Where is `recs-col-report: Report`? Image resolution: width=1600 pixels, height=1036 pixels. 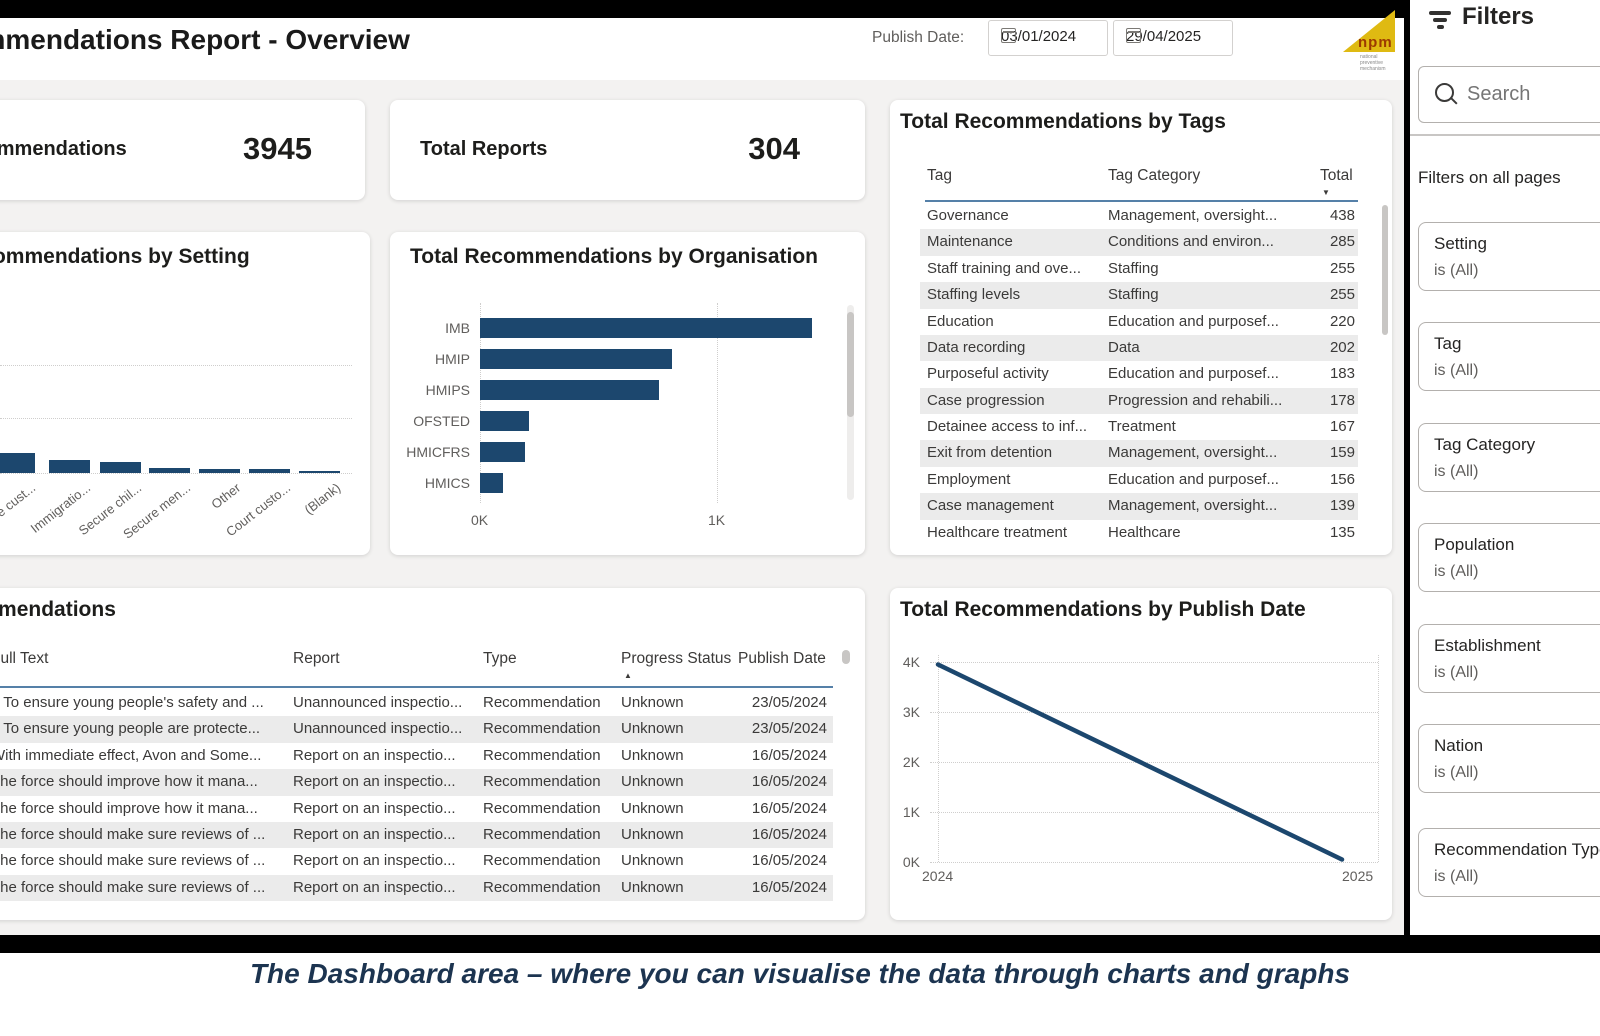
recs-col-report: Report is located at coordinates (316, 658).